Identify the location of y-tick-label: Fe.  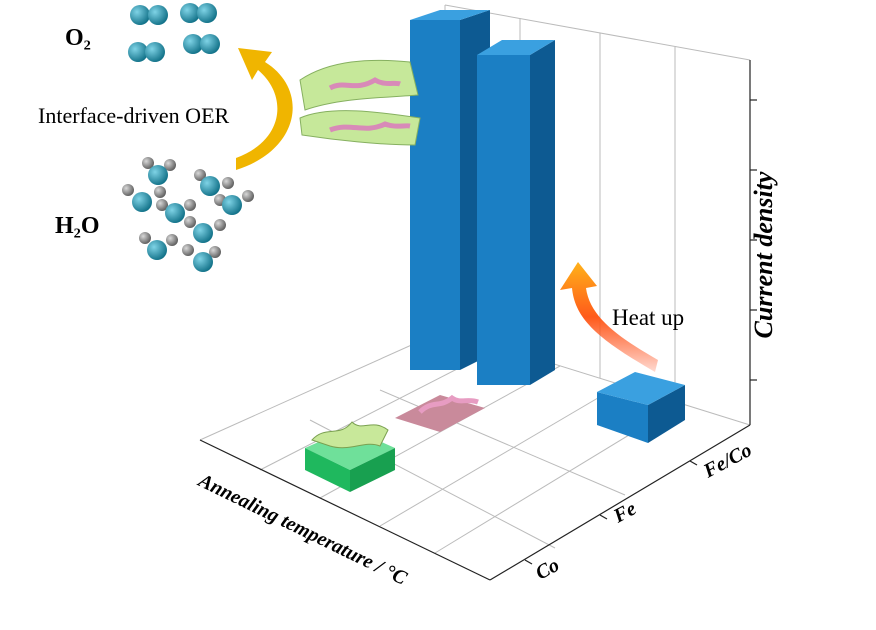
(624, 513).